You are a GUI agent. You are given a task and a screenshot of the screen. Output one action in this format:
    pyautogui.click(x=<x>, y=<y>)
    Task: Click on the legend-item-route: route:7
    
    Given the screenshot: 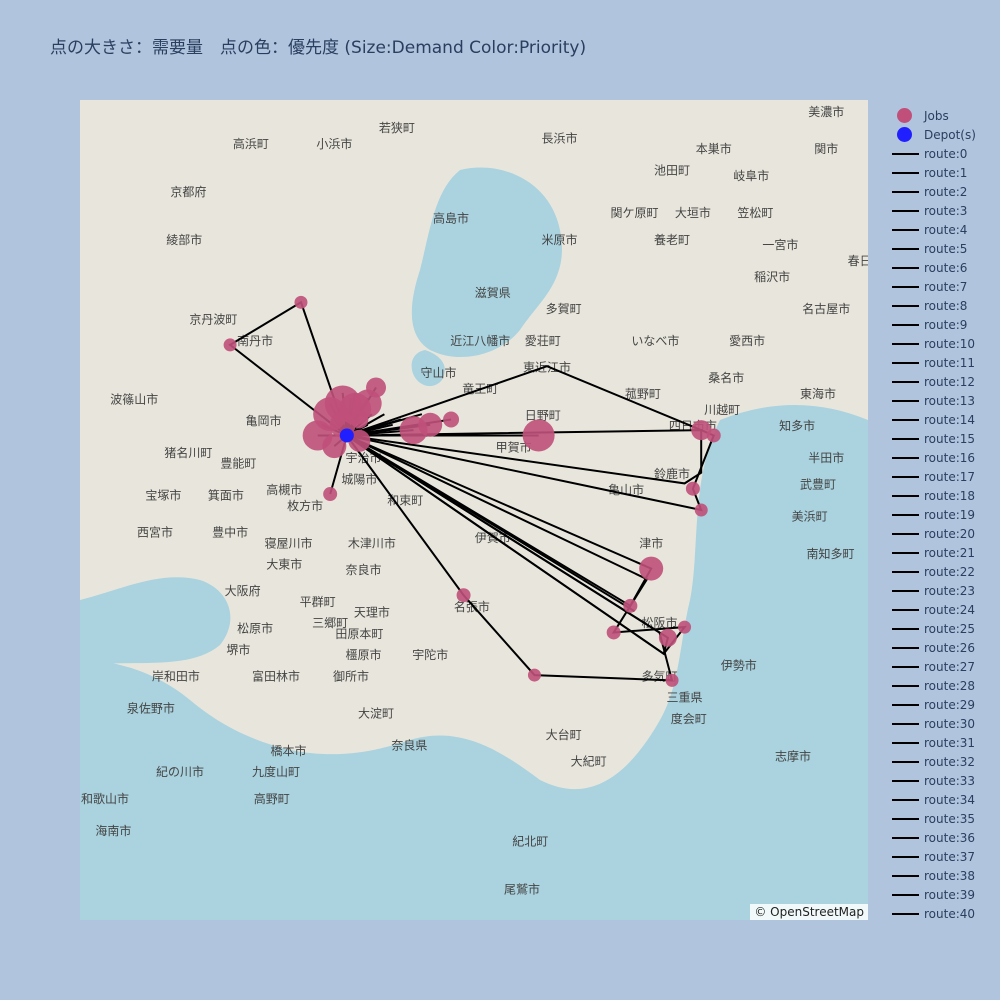 What is the action you would take?
    pyautogui.click(x=943, y=286)
    